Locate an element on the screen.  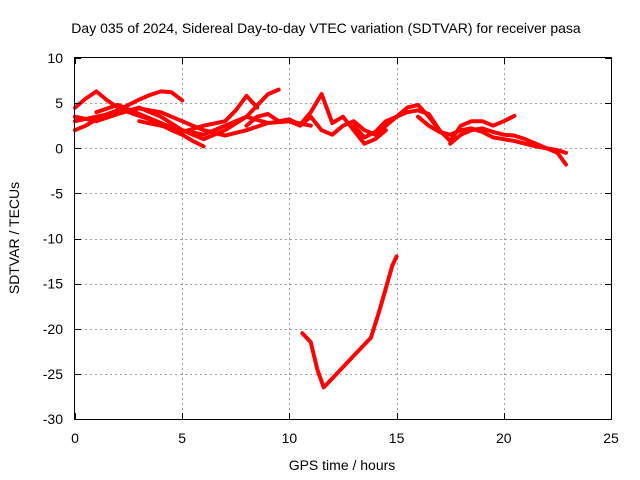
y-tick-label: -25 is located at coordinates (53, 374).